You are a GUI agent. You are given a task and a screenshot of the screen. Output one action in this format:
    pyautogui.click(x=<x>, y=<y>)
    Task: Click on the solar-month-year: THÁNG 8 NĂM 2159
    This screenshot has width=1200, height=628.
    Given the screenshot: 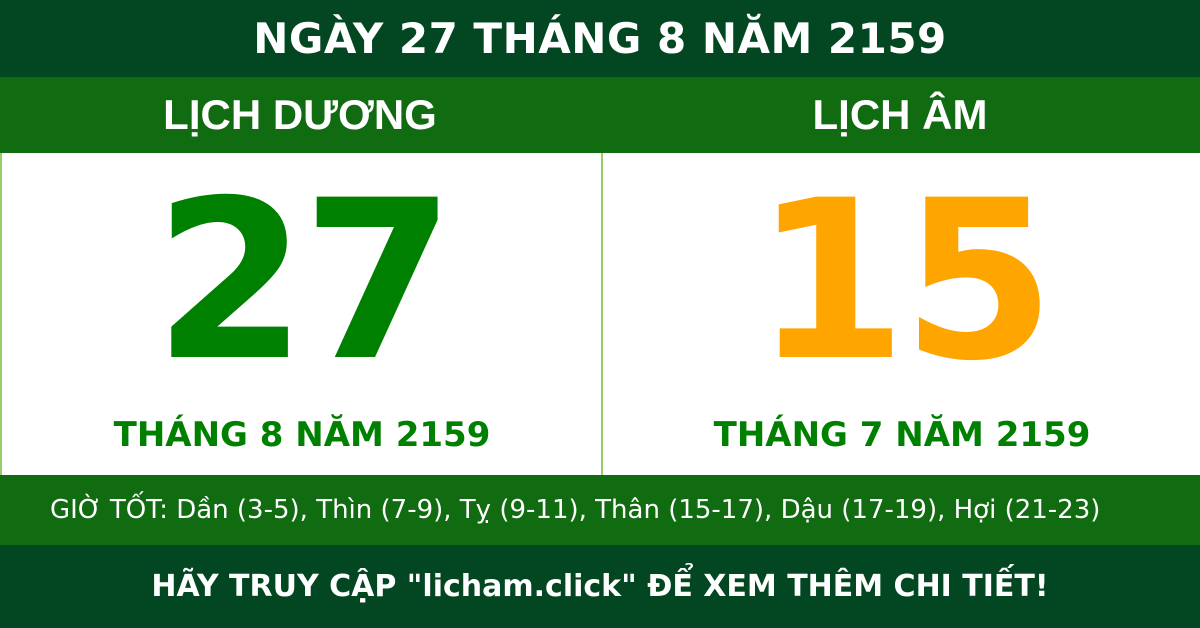 What is the action you would take?
    pyautogui.click(x=302, y=435)
    